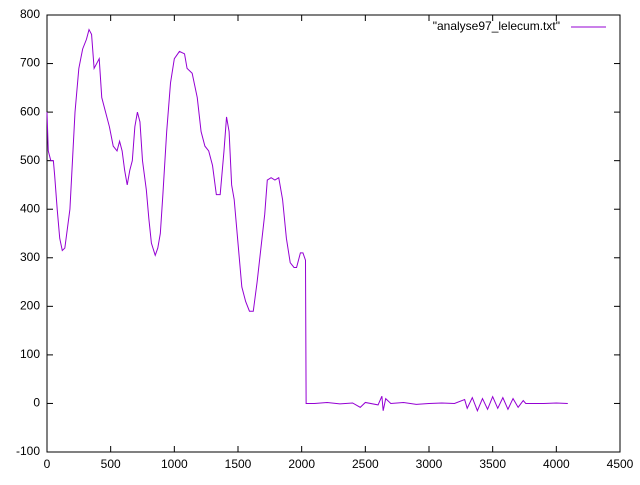  I want to click on x-tick-label: 1500, so click(238, 464).